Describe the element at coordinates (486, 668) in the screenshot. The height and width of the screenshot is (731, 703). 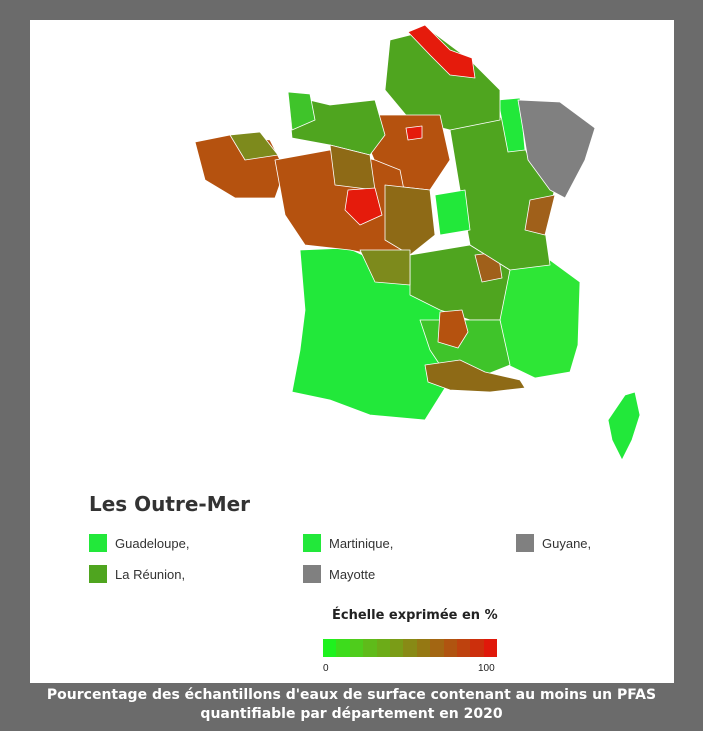
I see `scale-max-label: 100` at that location.